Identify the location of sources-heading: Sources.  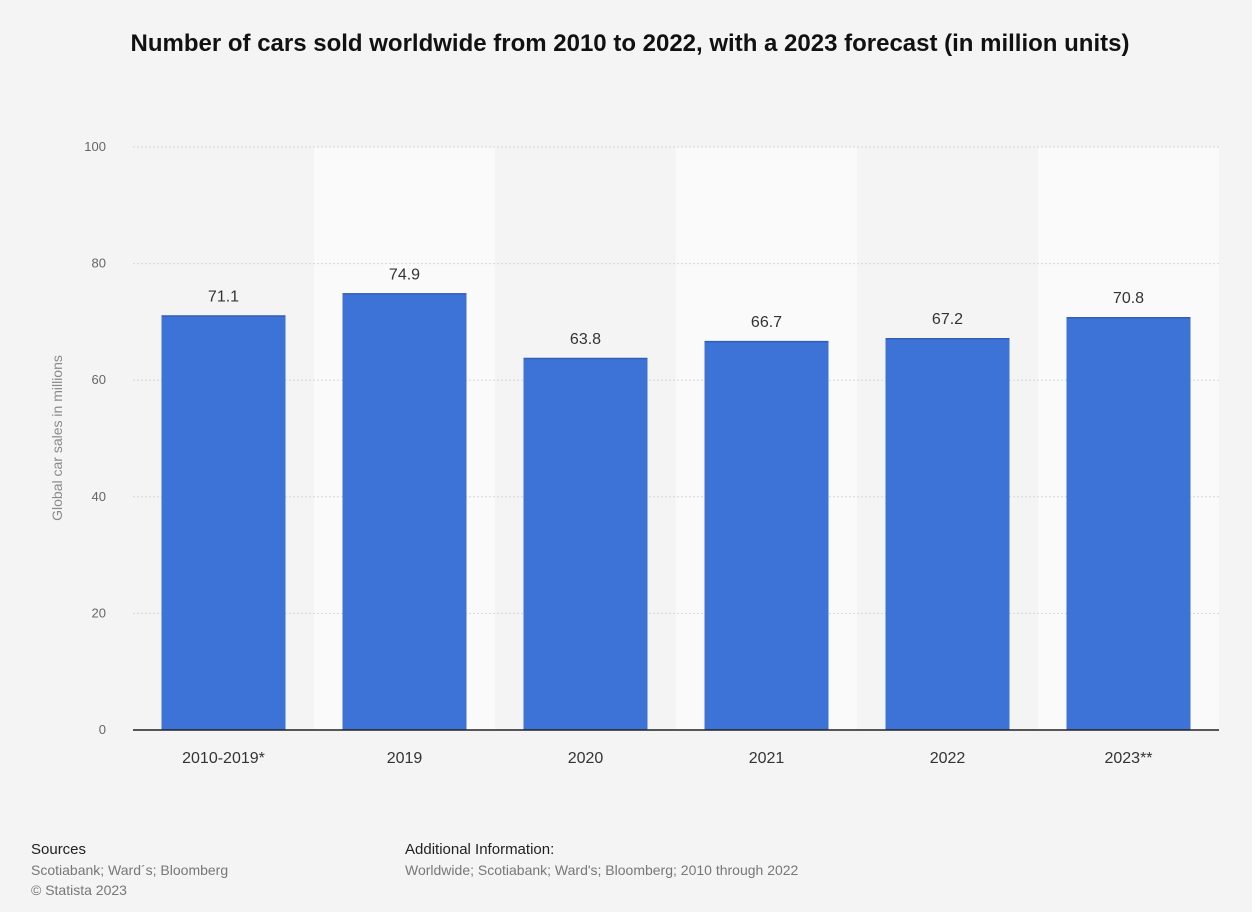
(59, 849).